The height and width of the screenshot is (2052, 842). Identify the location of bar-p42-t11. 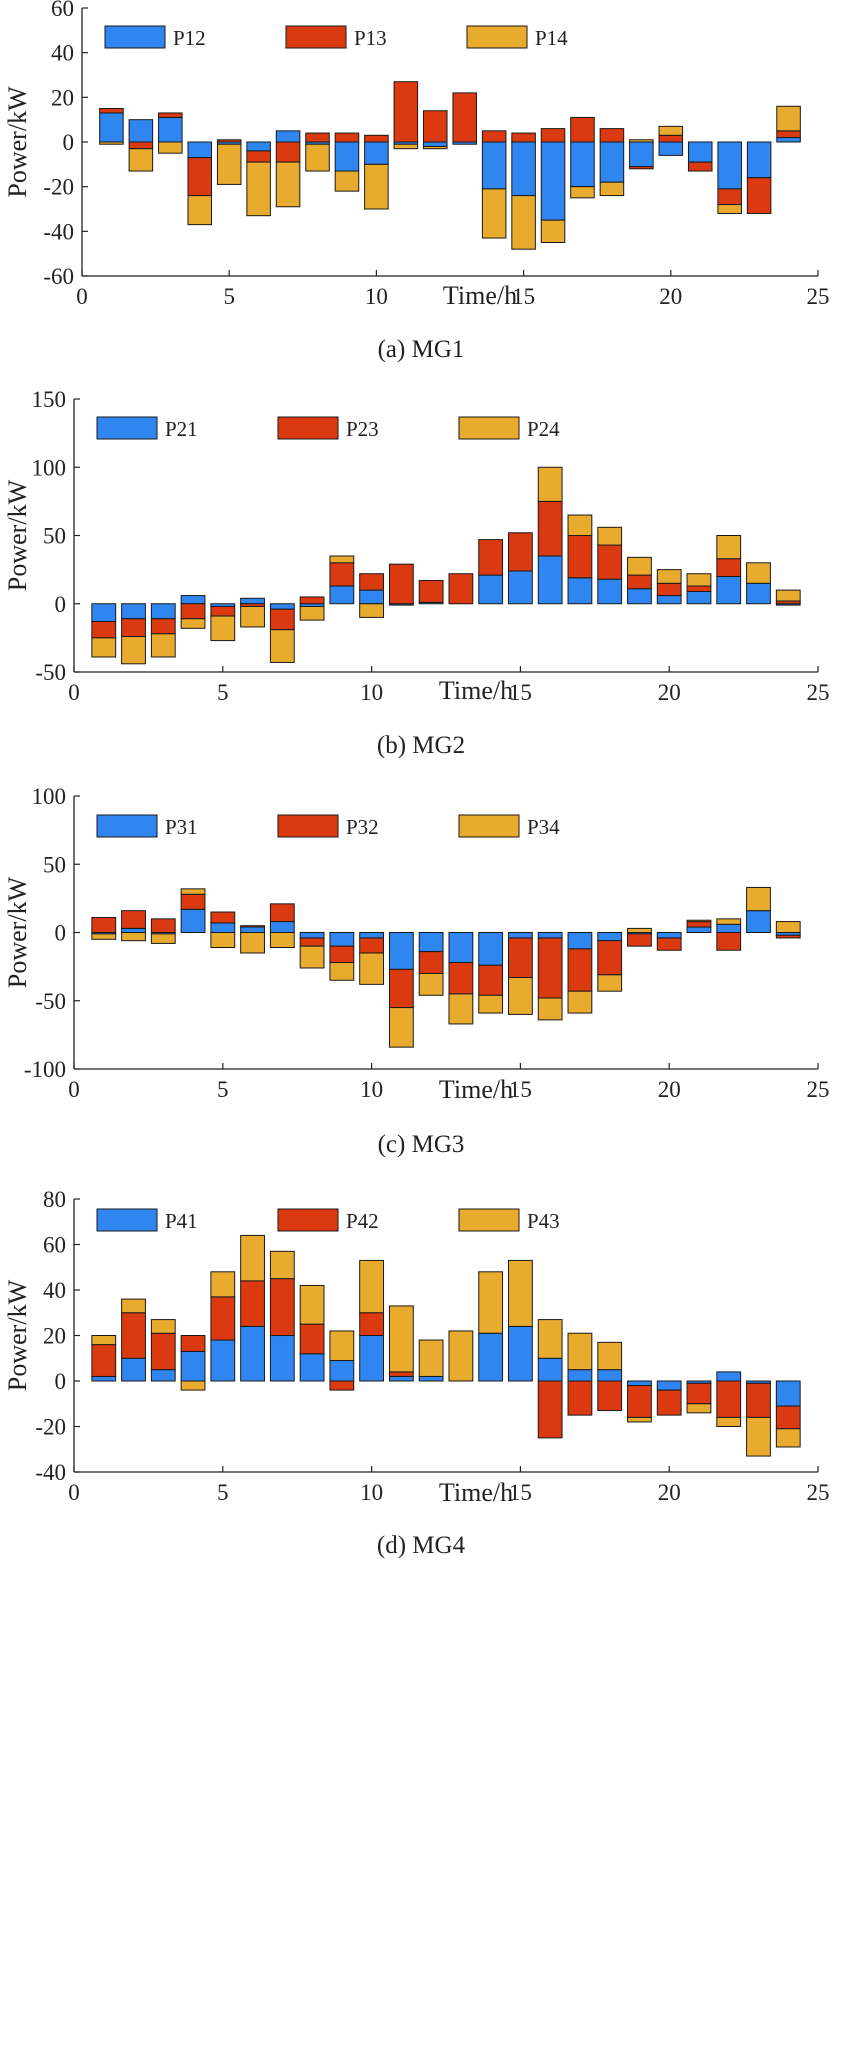
(401, 1374).